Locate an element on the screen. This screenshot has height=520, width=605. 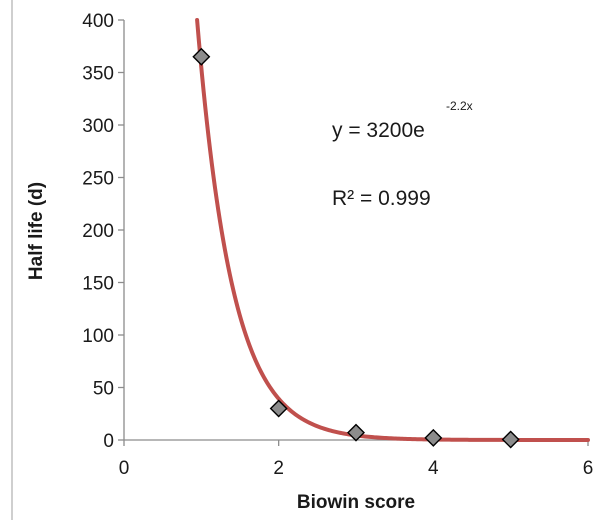
y-tick-label: 150 is located at coordinates (98, 284).